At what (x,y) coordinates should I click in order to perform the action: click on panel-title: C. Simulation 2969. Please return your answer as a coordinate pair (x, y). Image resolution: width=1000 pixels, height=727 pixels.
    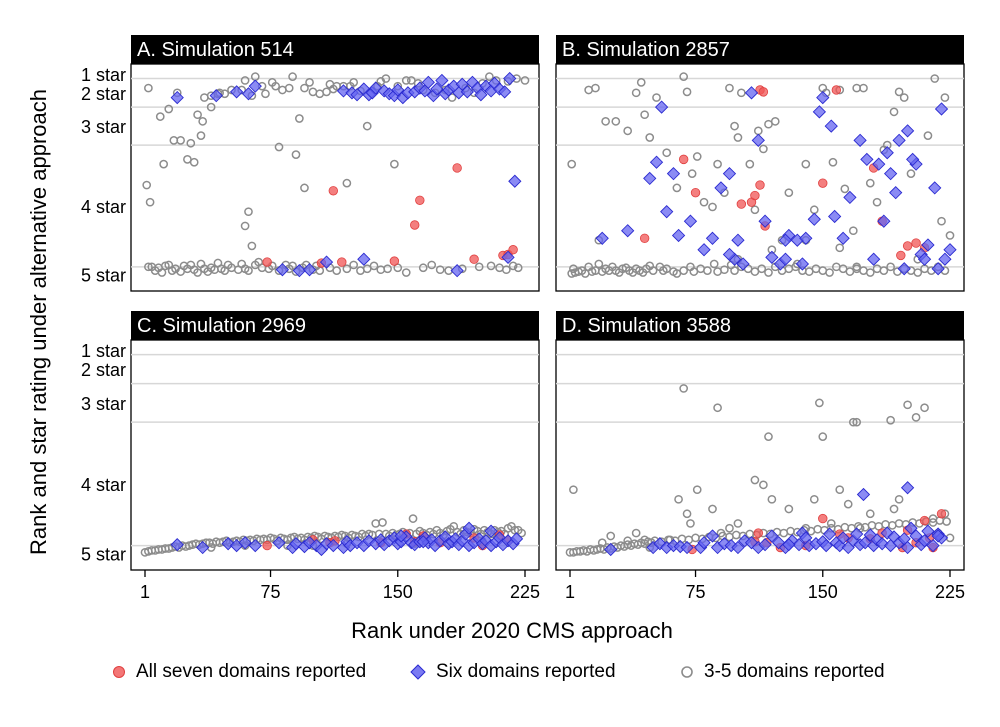
    Looking at the image, I should click on (221, 326).